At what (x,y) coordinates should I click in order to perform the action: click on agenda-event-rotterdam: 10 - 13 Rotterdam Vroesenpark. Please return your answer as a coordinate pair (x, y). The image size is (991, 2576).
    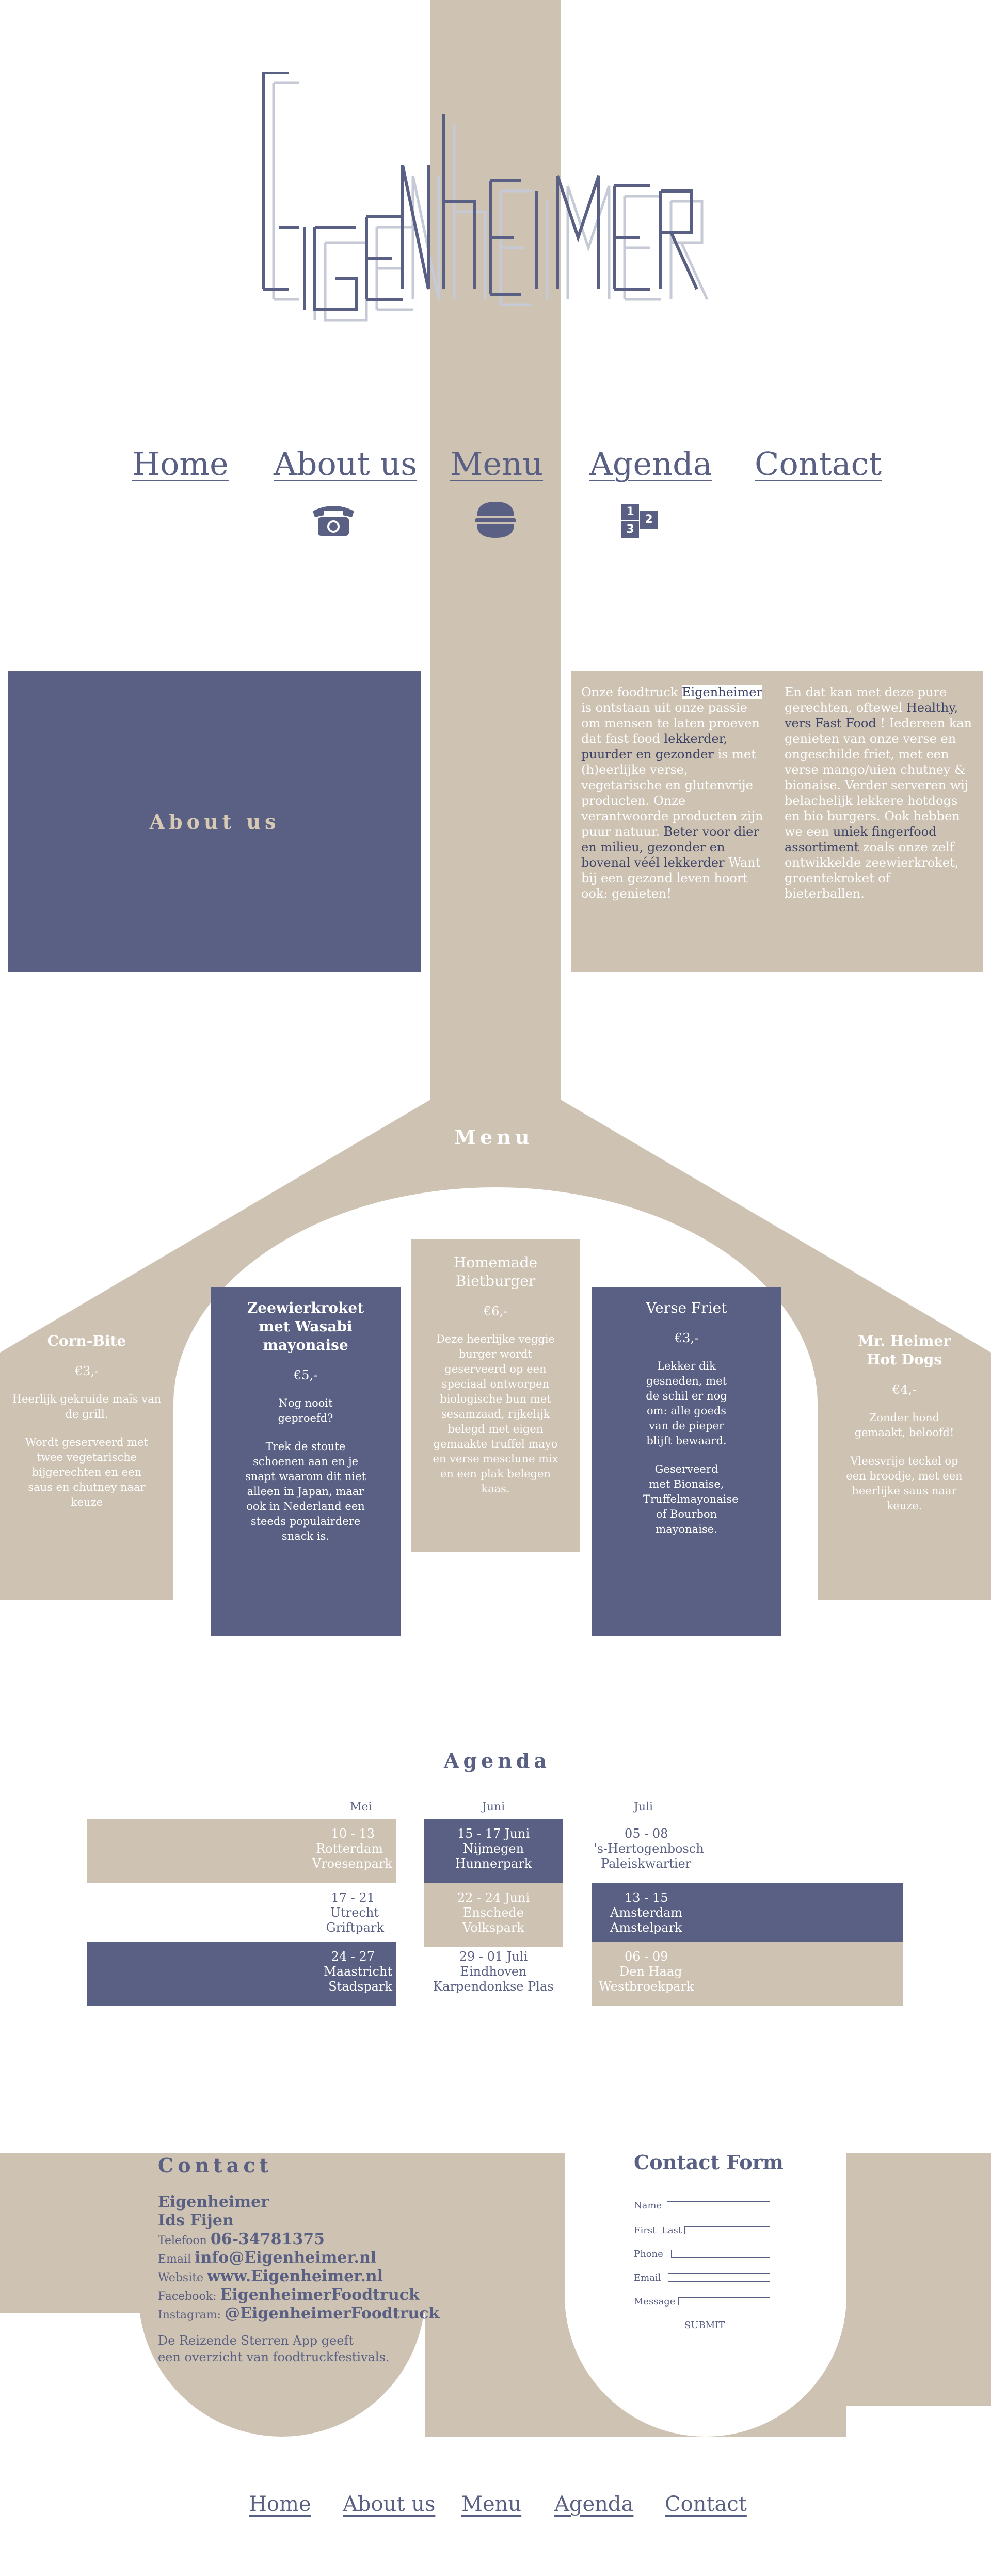
    Looking at the image, I should click on (241, 1851).